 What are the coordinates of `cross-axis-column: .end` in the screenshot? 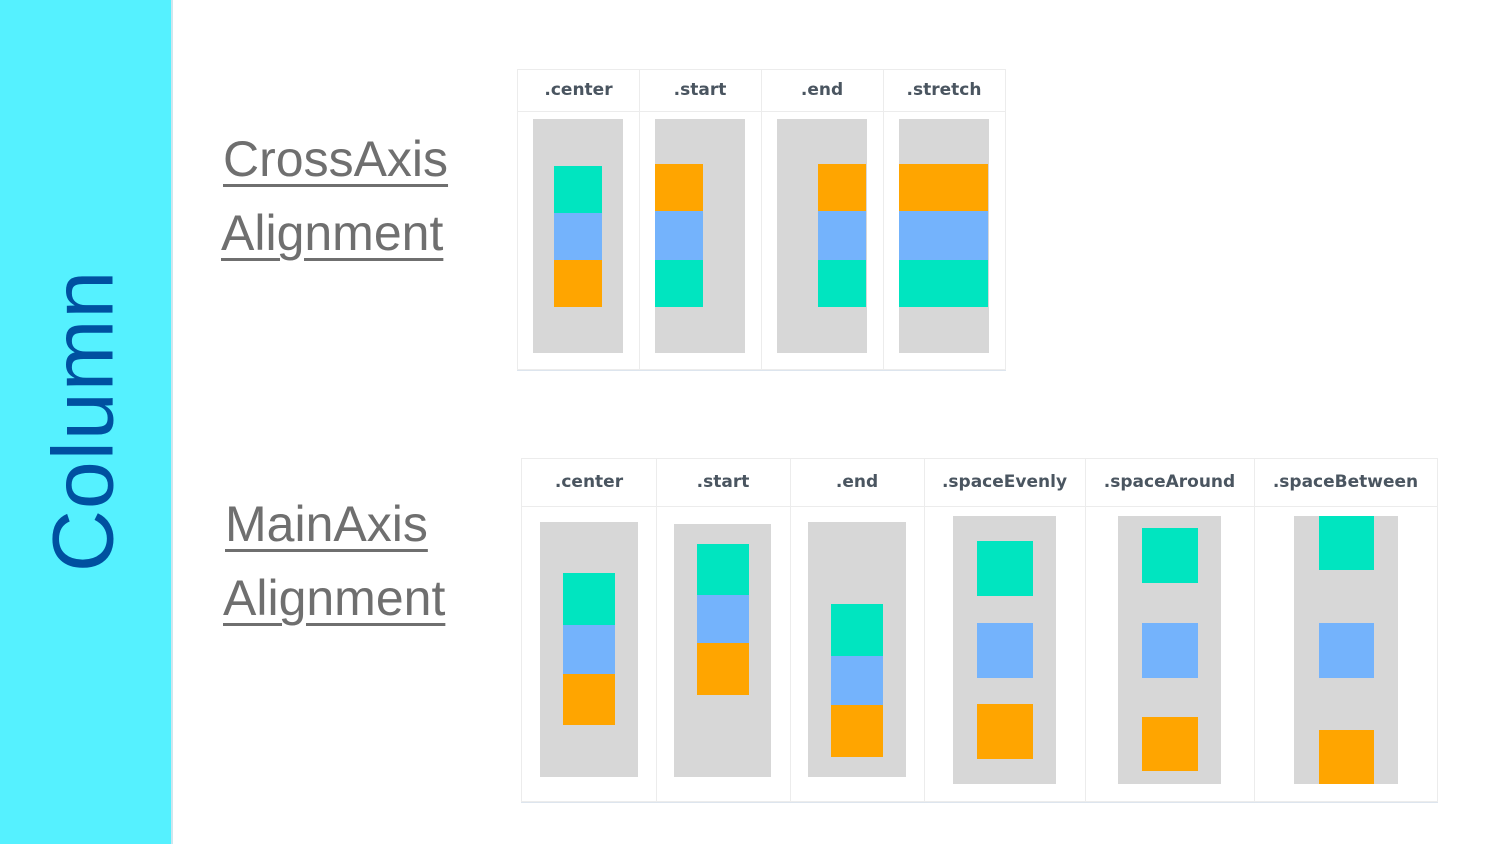 It's located at (822, 219).